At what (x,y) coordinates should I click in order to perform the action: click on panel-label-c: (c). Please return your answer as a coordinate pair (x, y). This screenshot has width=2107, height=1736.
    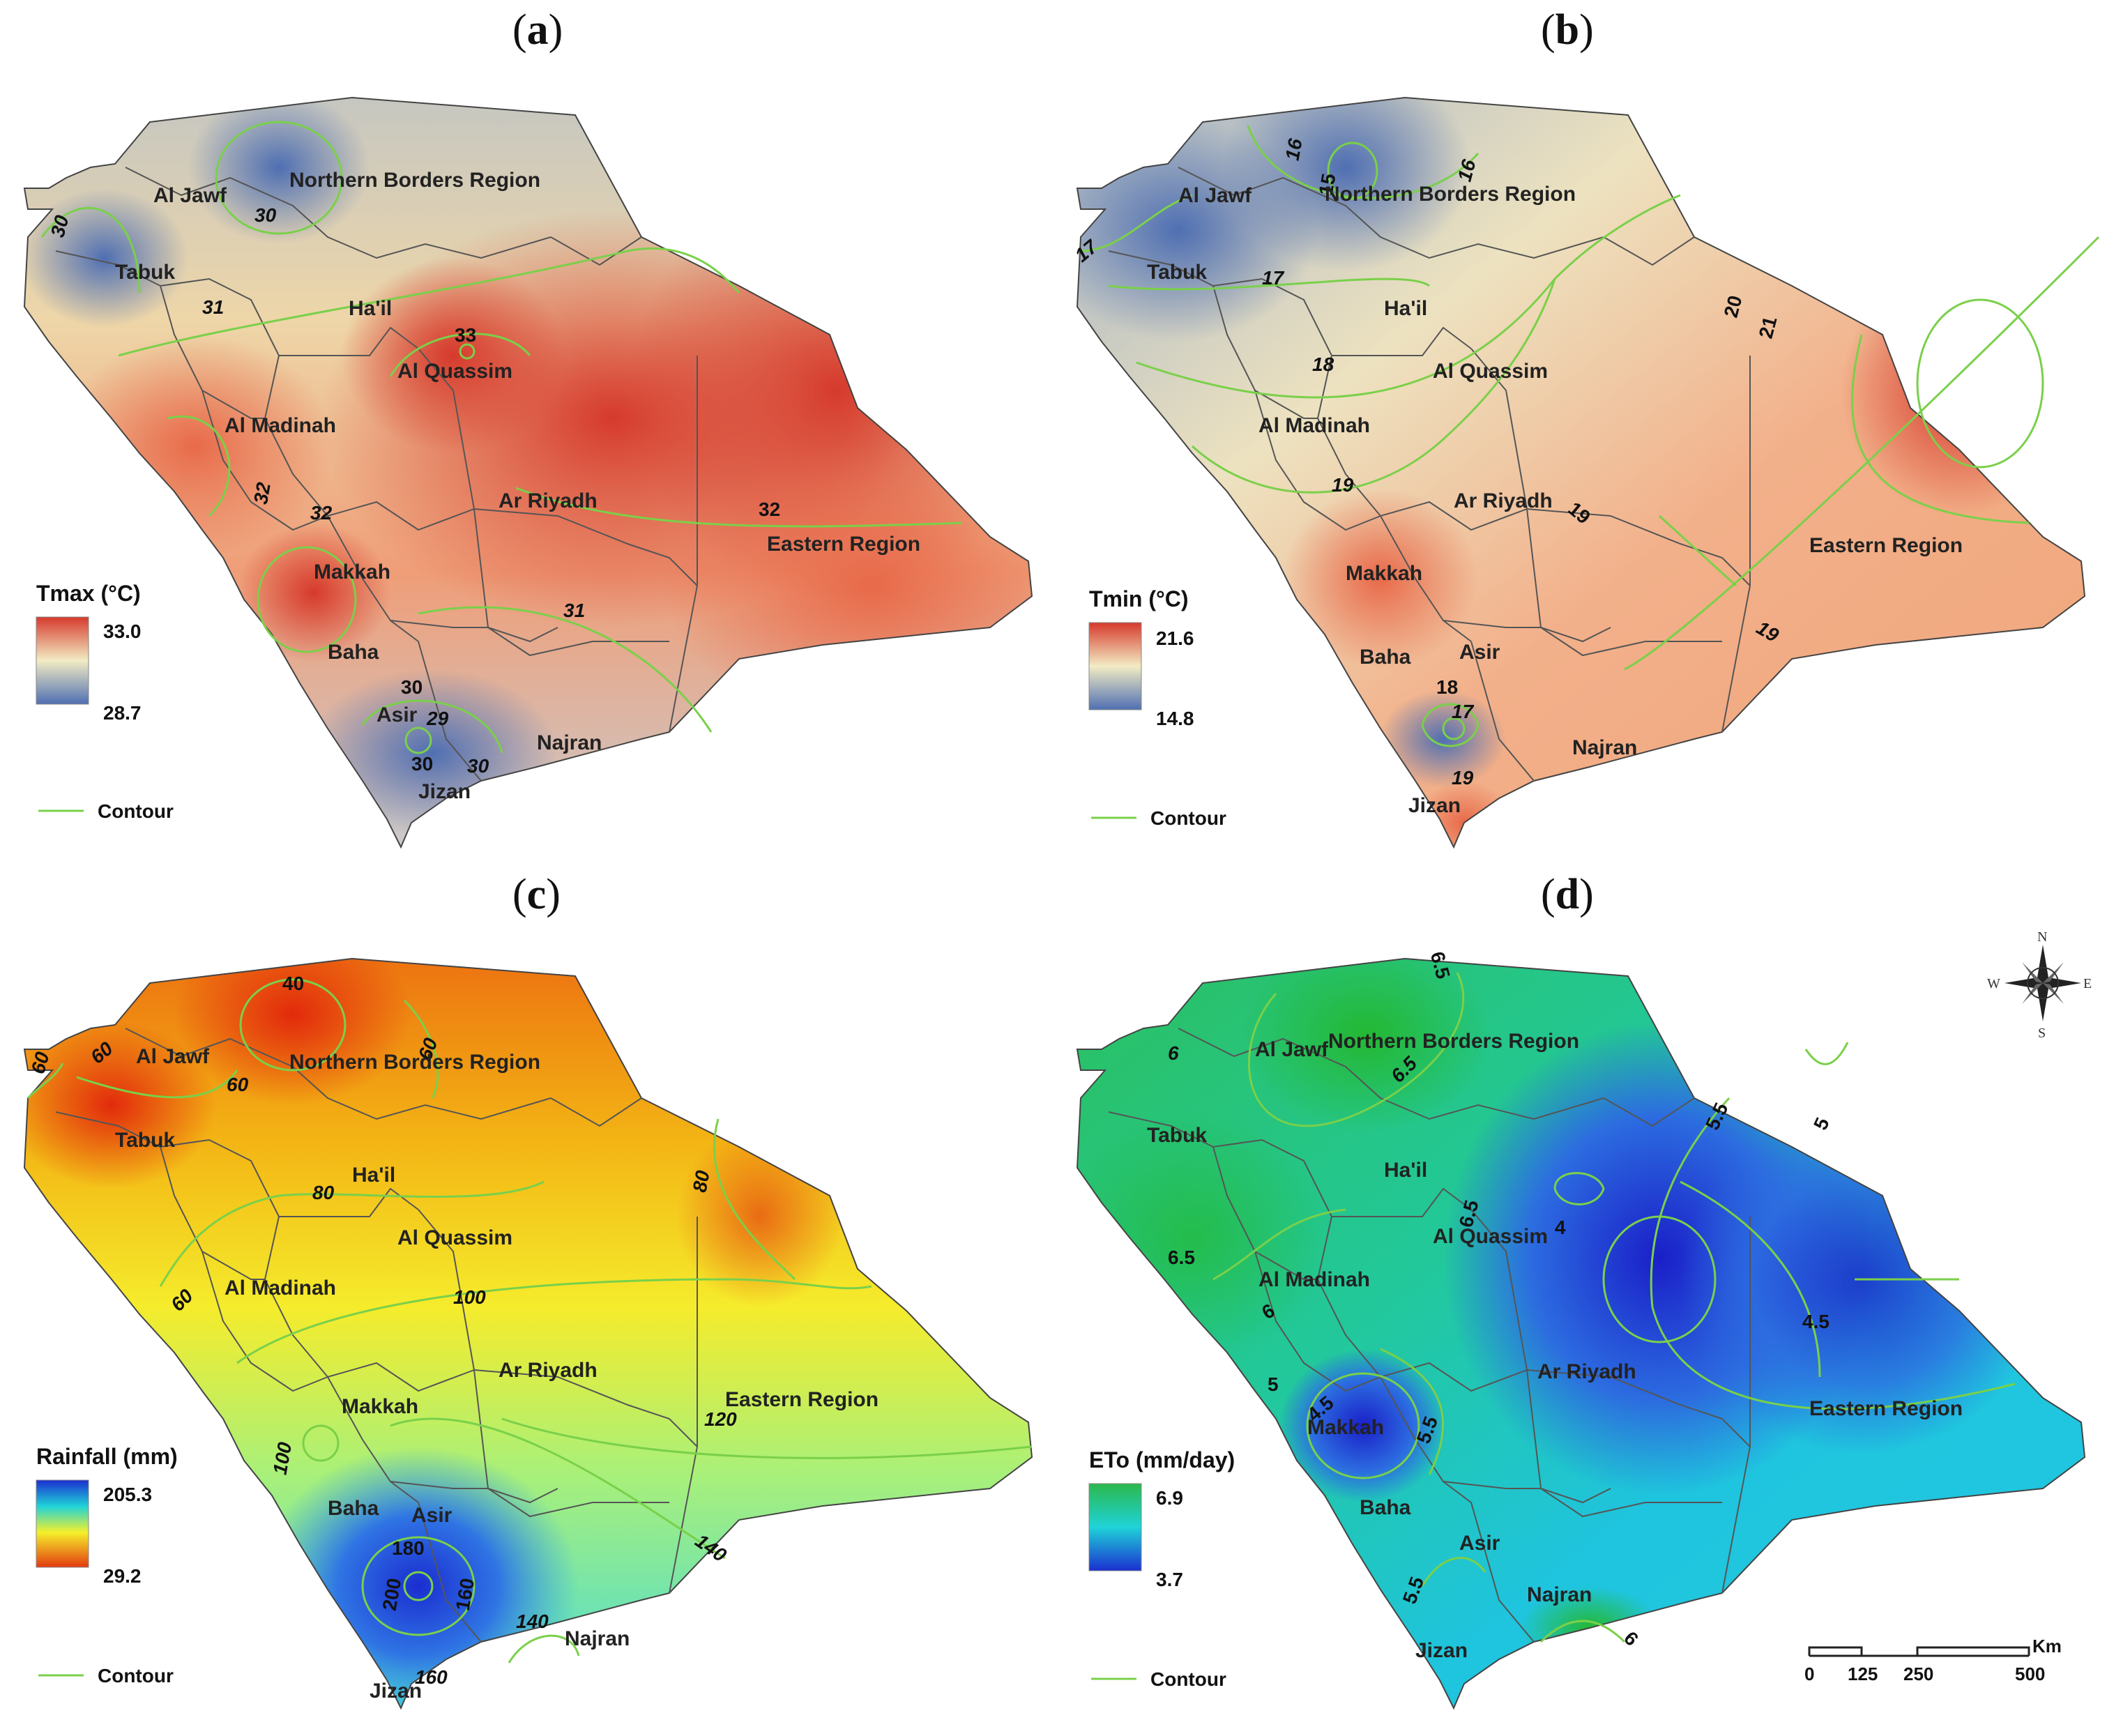
    Looking at the image, I should click on (536, 894).